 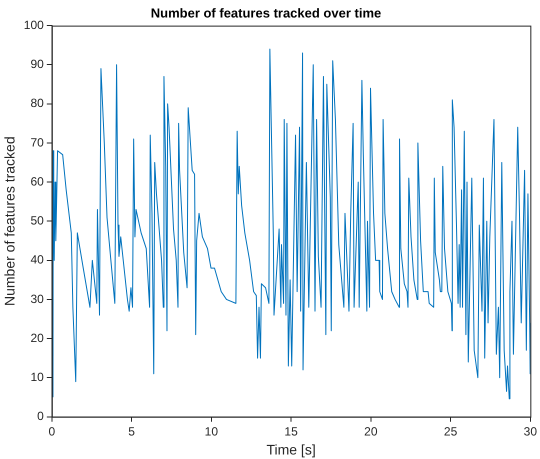 I want to click on y-tick-label: 20, so click(x=37, y=337).